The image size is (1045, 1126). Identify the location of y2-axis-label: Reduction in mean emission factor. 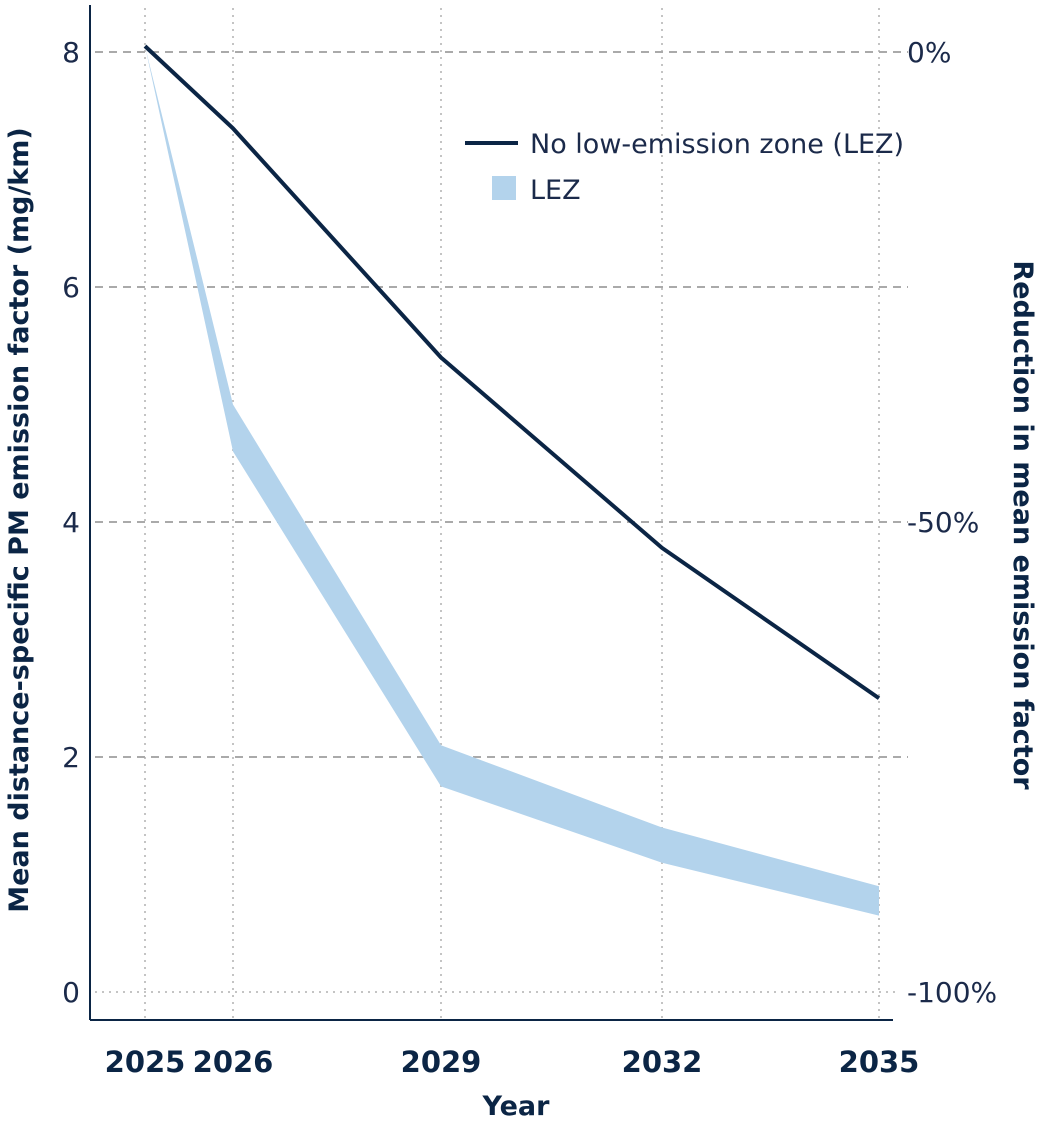
(1022, 525).